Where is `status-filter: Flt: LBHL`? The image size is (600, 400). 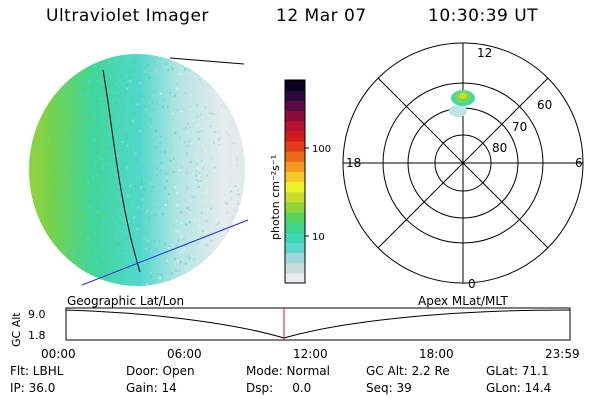 status-filter: Flt: LBHL is located at coordinates (37, 371).